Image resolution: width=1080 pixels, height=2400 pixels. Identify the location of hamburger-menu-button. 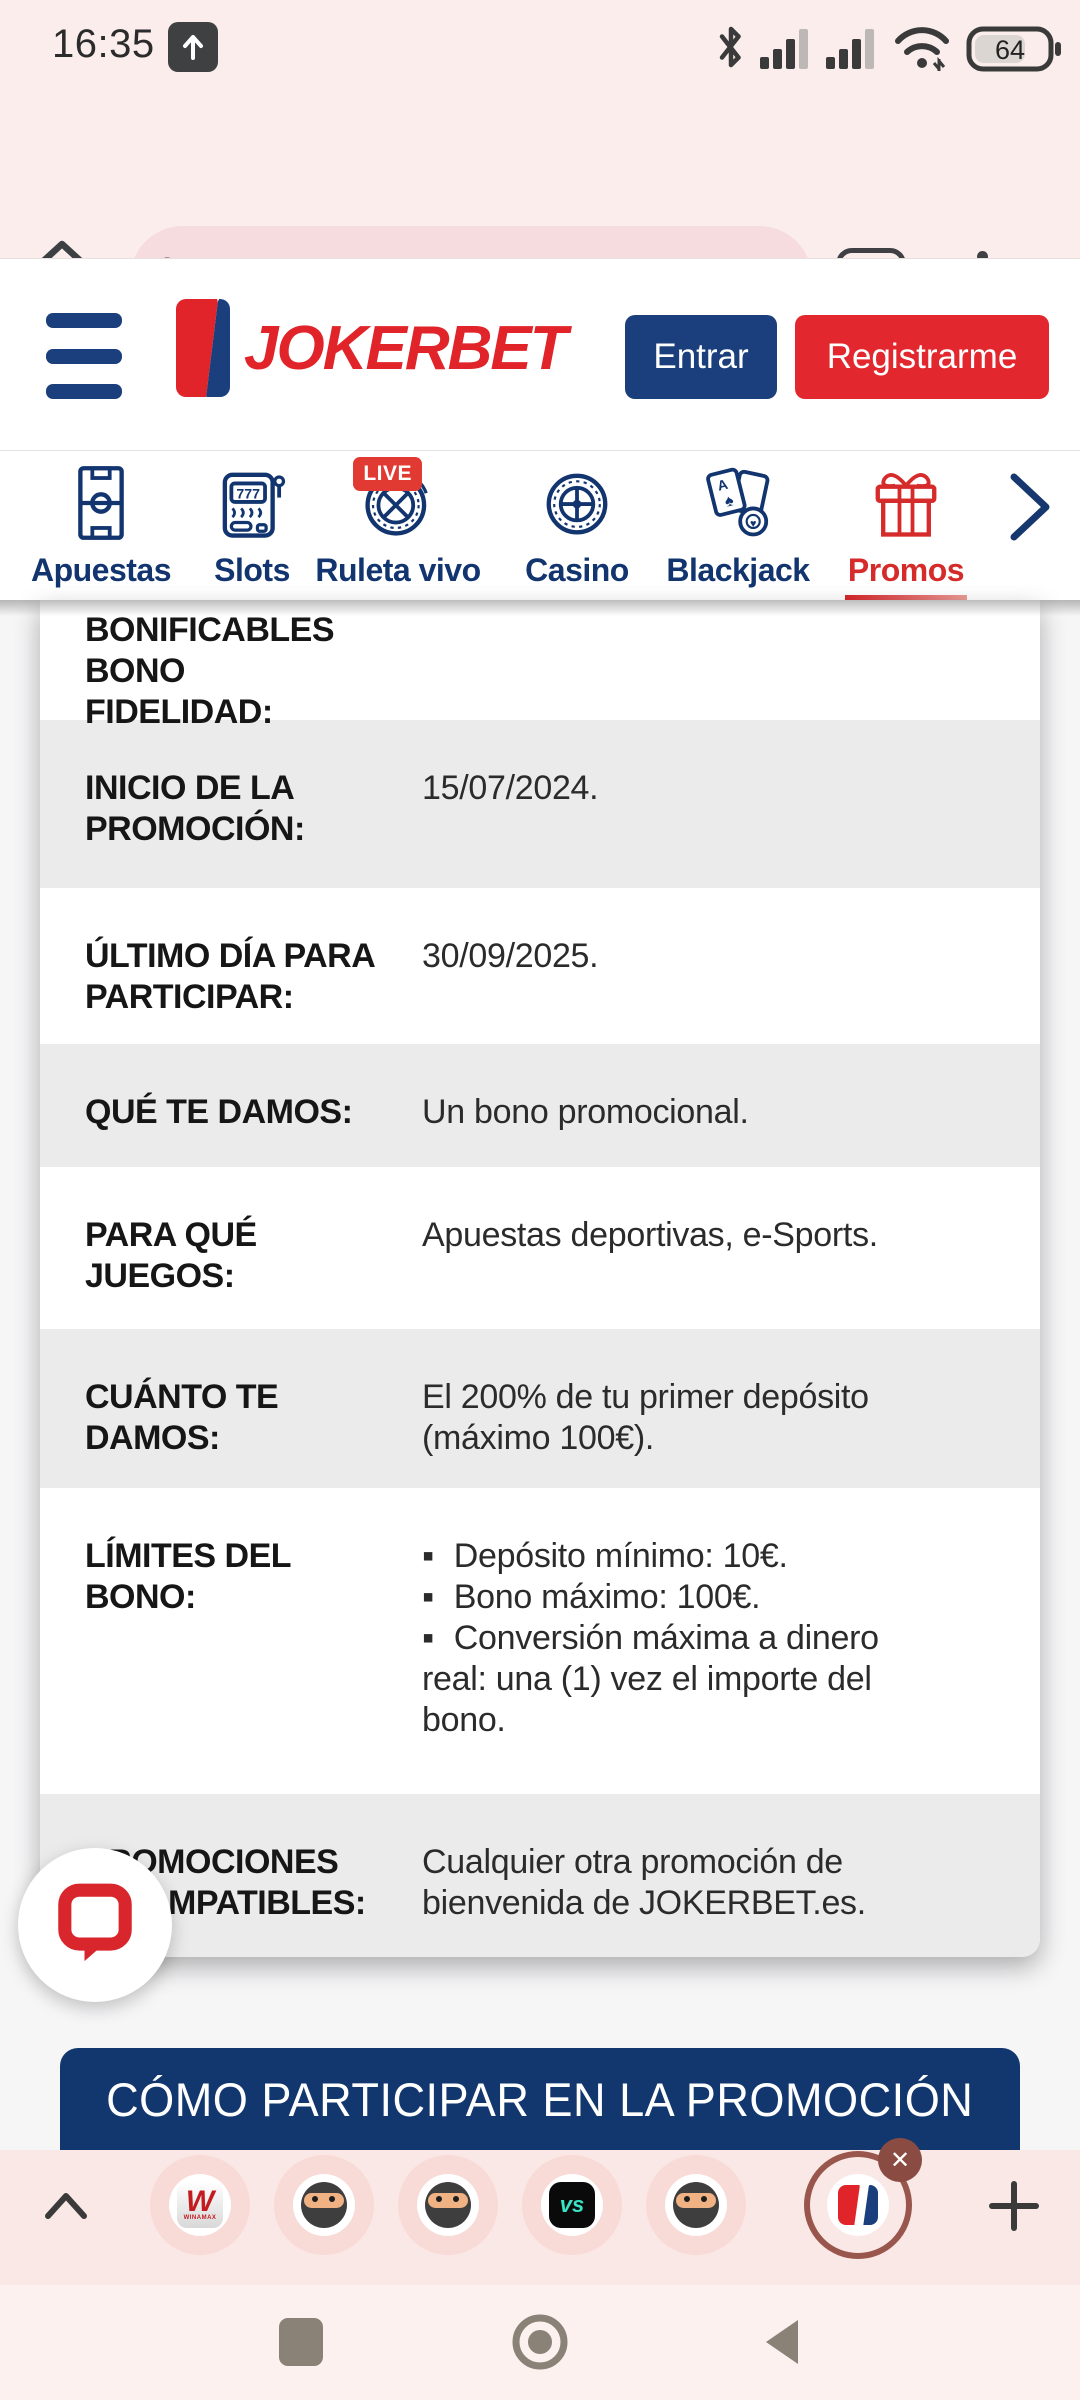
(84, 356).